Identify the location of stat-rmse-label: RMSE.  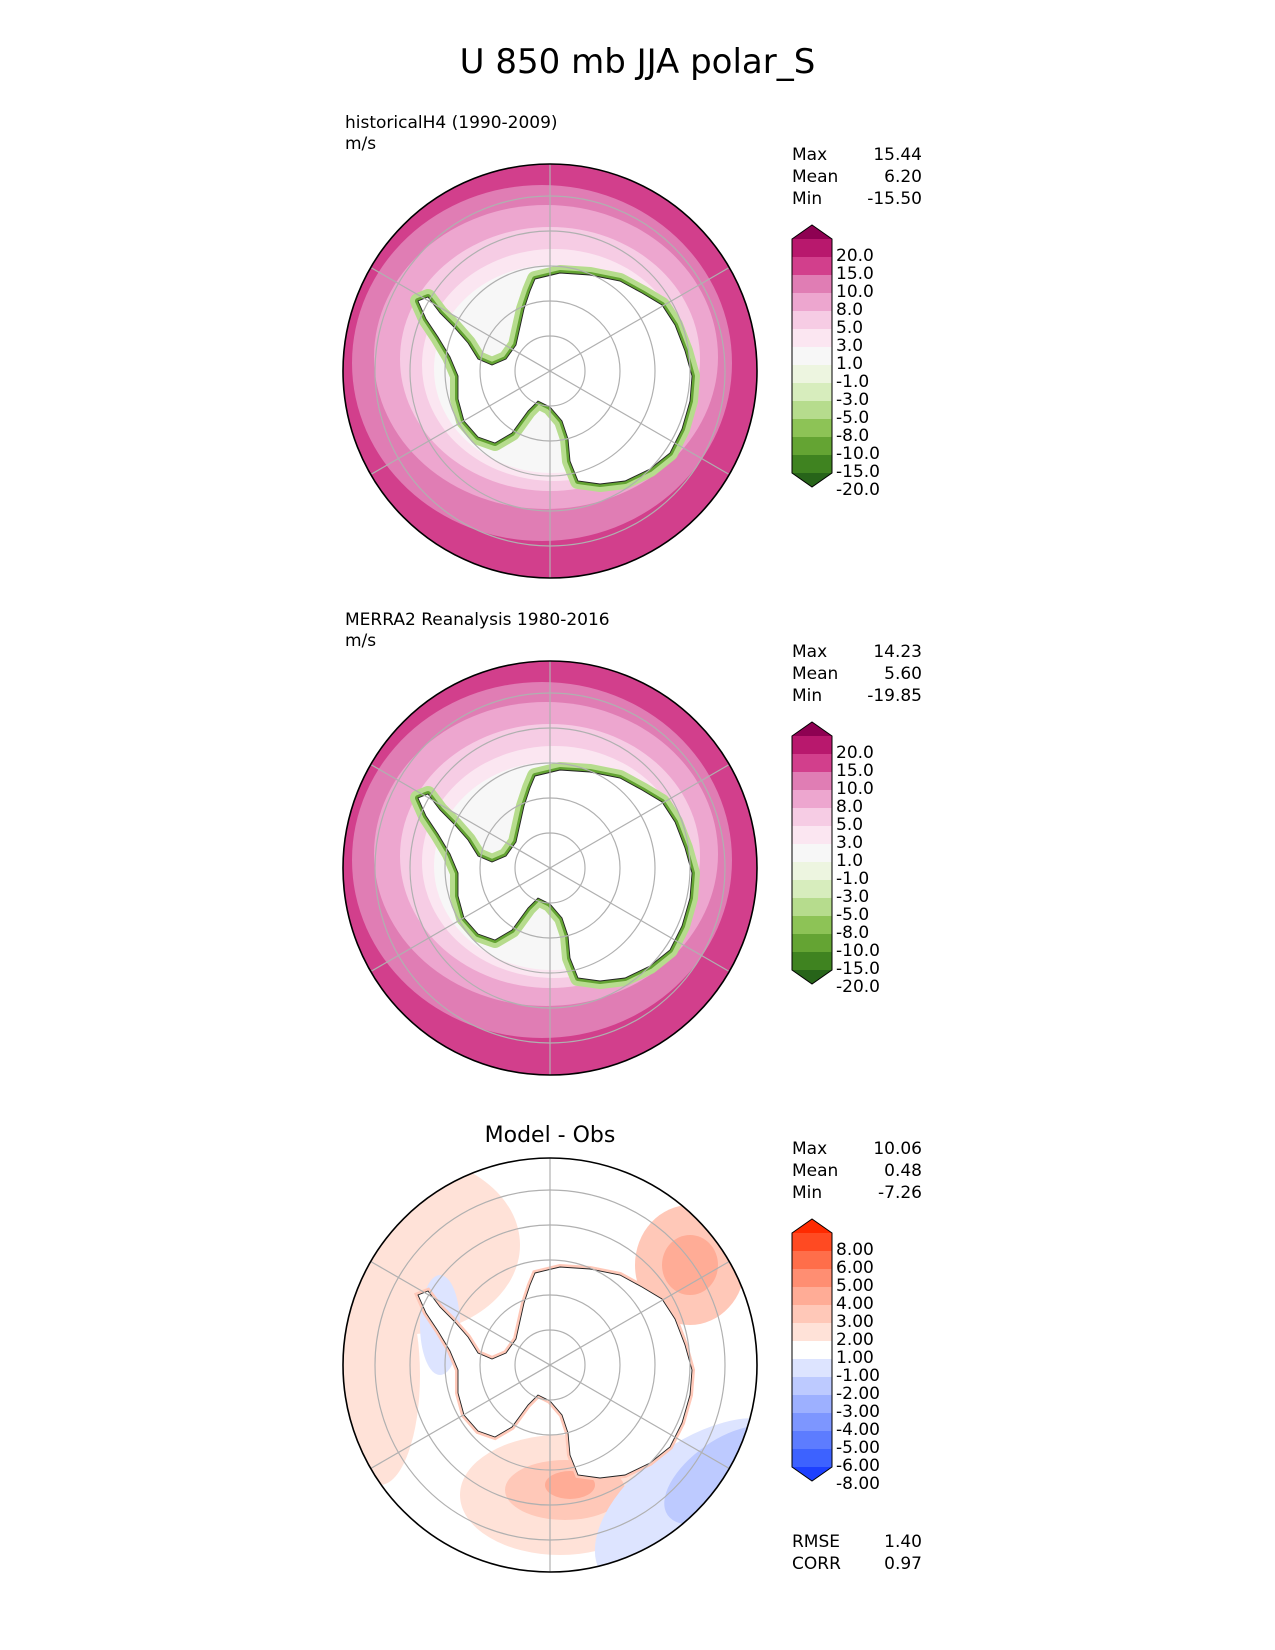
(816, 1542).